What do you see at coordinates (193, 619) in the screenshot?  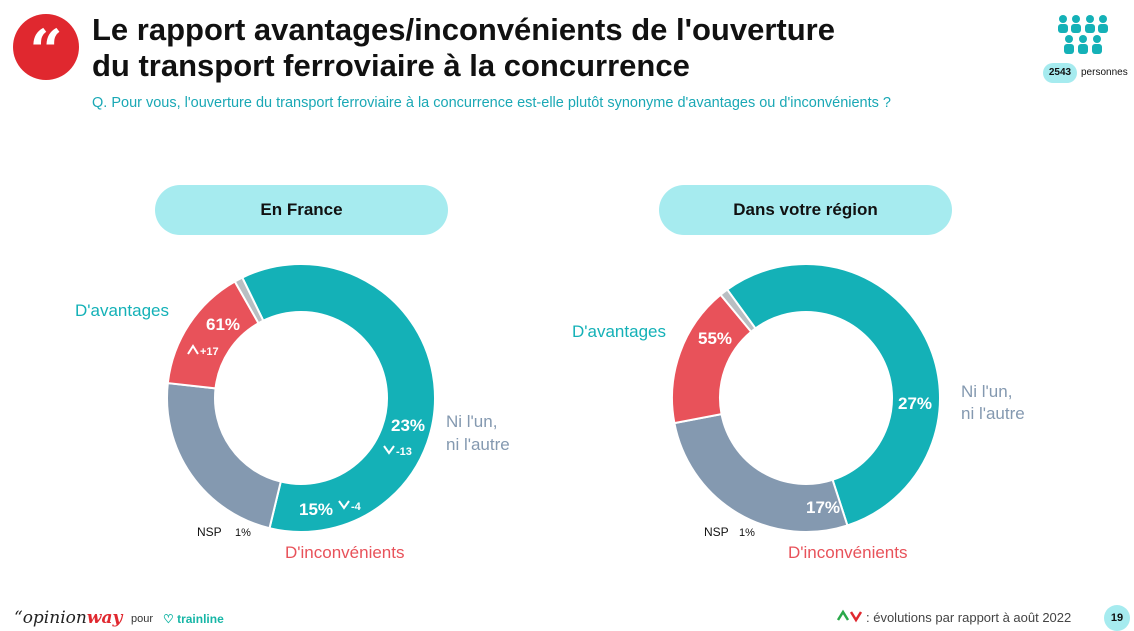 I see `trainline-logo: ♡ trainline` at bounding box center [193, 619].